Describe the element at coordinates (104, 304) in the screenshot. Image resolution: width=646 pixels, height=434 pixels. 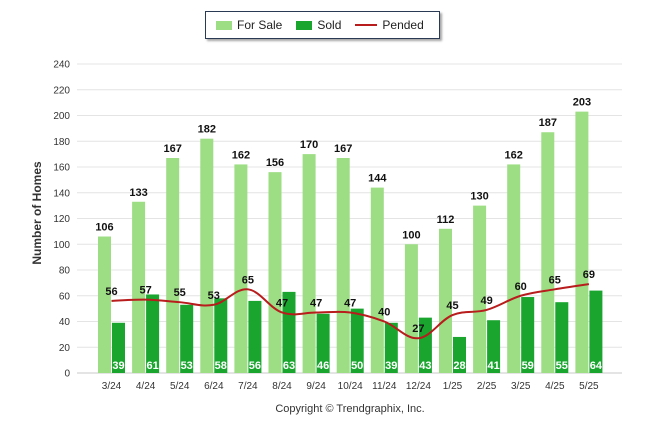
I see `bar-for-sale-3/24` at that location.